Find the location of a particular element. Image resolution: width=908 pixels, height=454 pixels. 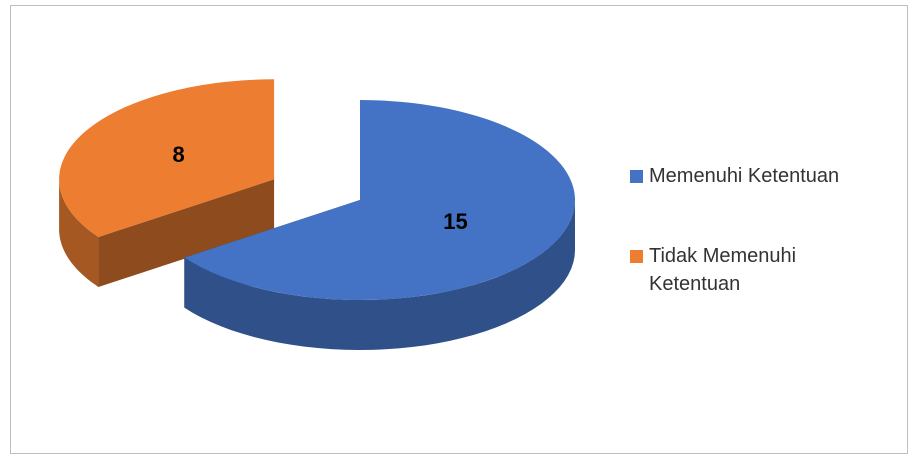

legend-item: Memenuhi Ketentuan is located at coordinates (750, 176).